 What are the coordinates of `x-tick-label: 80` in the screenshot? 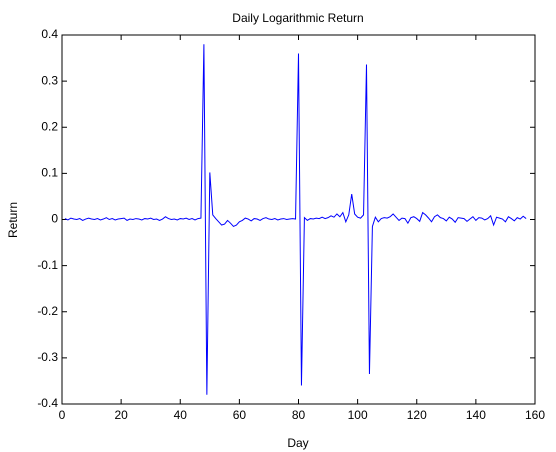 It's located at (299, 415).